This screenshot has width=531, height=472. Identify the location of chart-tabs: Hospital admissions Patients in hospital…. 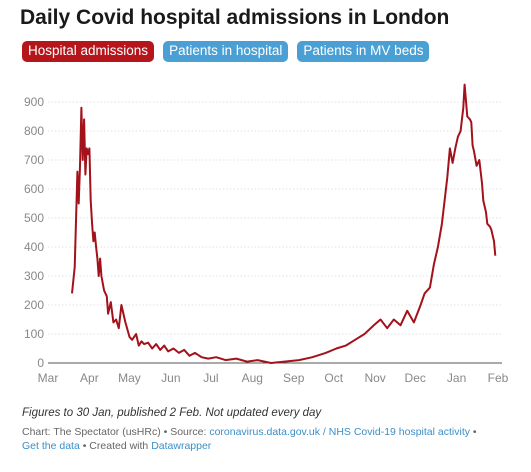
(226, 51).